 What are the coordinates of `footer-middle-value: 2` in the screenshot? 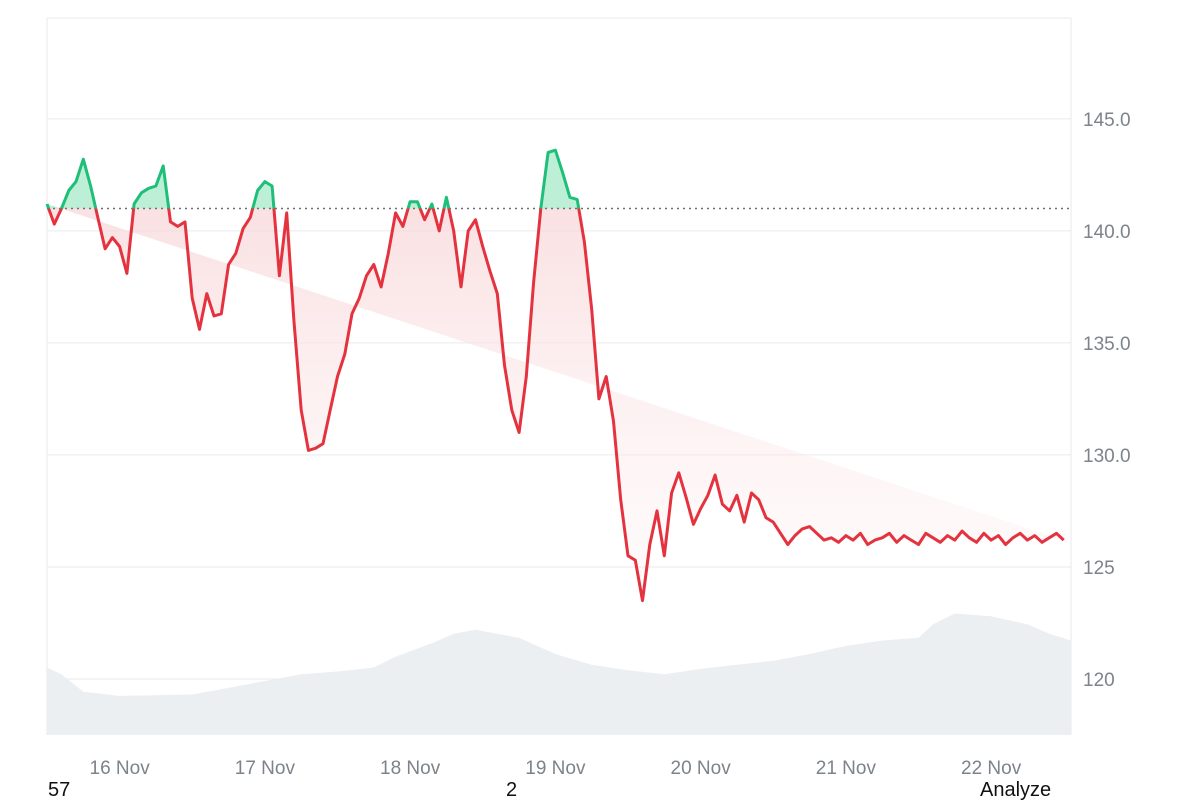 It's located at (512, 790).